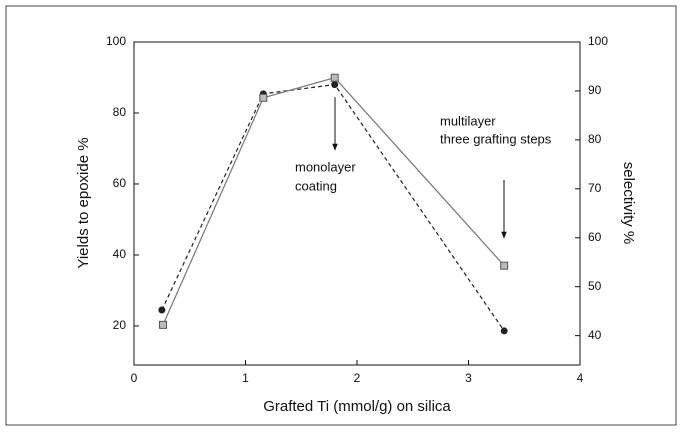 The height and width of the screenshot is (437, 683). What do you see at coordinates (595, 188) in the screenshot?
I see `y2-tick-label: 70` at bounding box center [595, 188].